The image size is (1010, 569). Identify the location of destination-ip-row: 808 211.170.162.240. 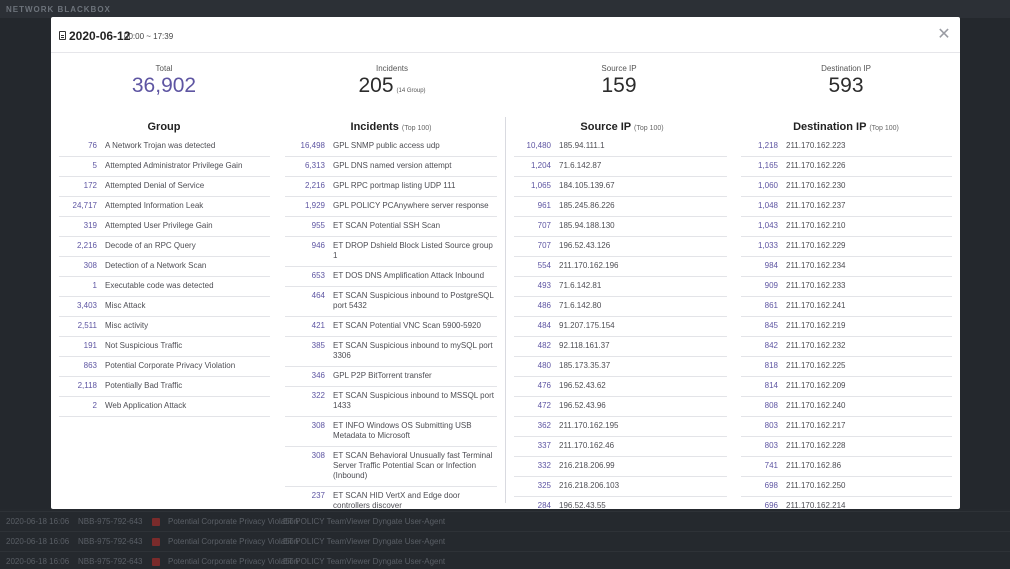
(846, 407).